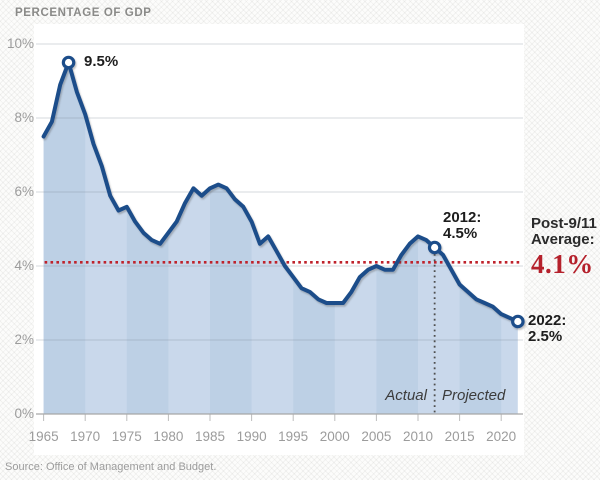 This screenshot has width=600, height=480. Describe the element at coordinates (24, 265) in the screenshot. I see `y-axis-label: 4%` at that location.